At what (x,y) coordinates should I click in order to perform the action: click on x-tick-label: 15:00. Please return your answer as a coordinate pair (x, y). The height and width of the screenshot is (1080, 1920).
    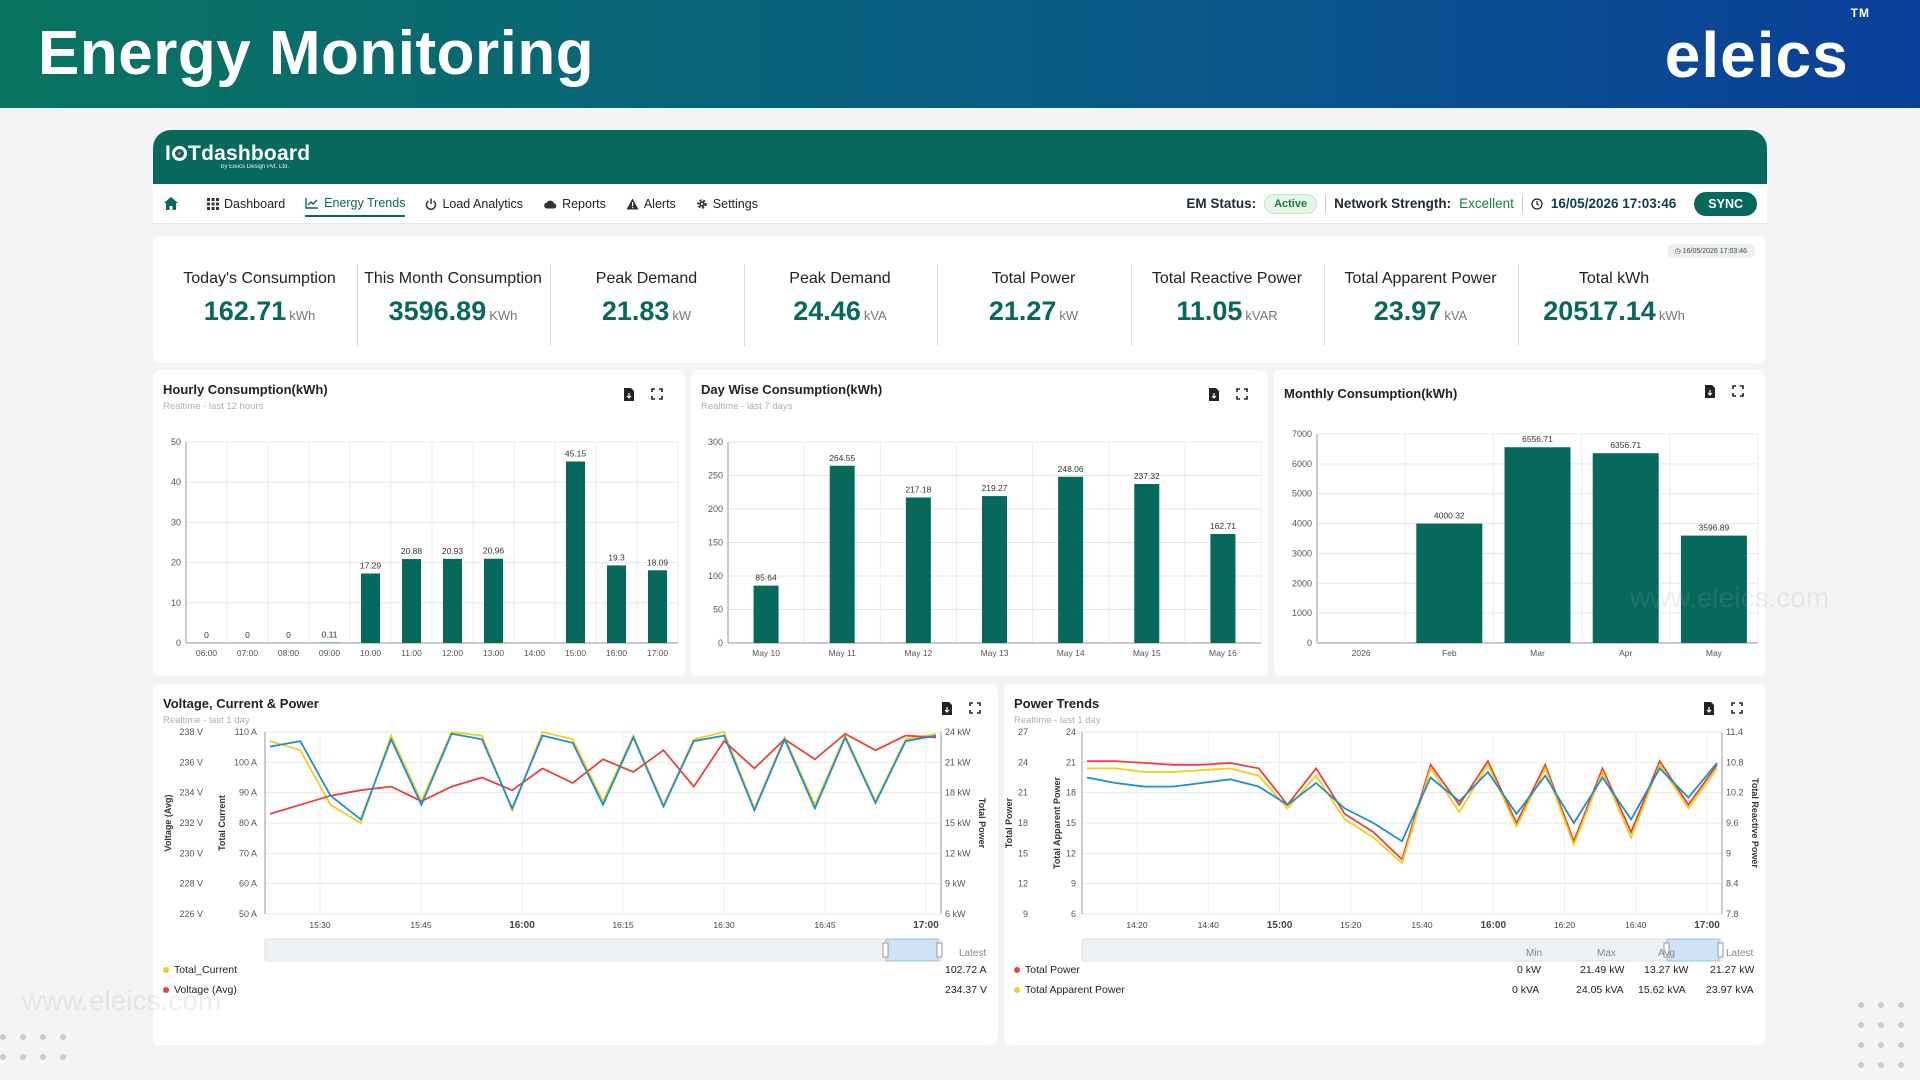
    Looking at the image, I should click on (576, 653).